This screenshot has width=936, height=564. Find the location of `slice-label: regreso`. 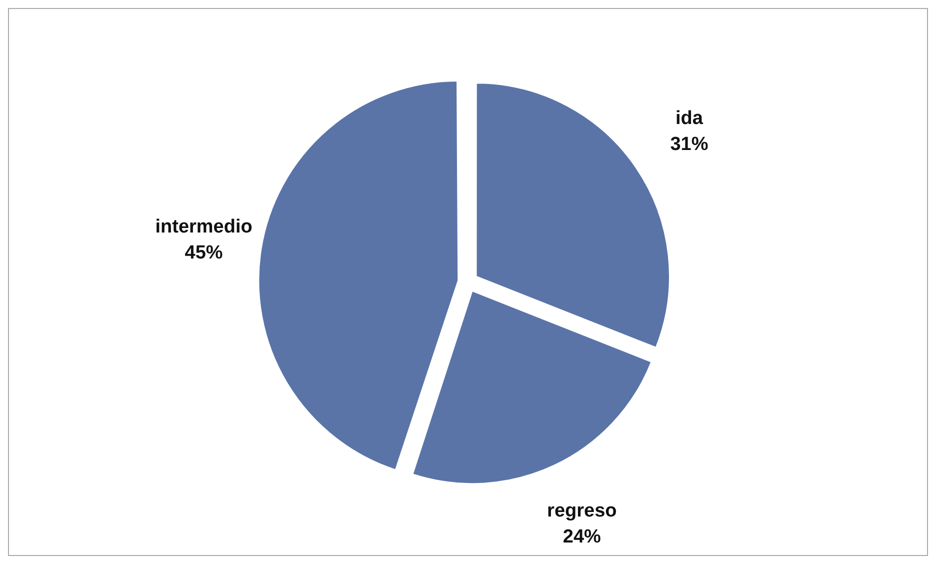

slice-label: regreso is located at coordinates (582, 511).